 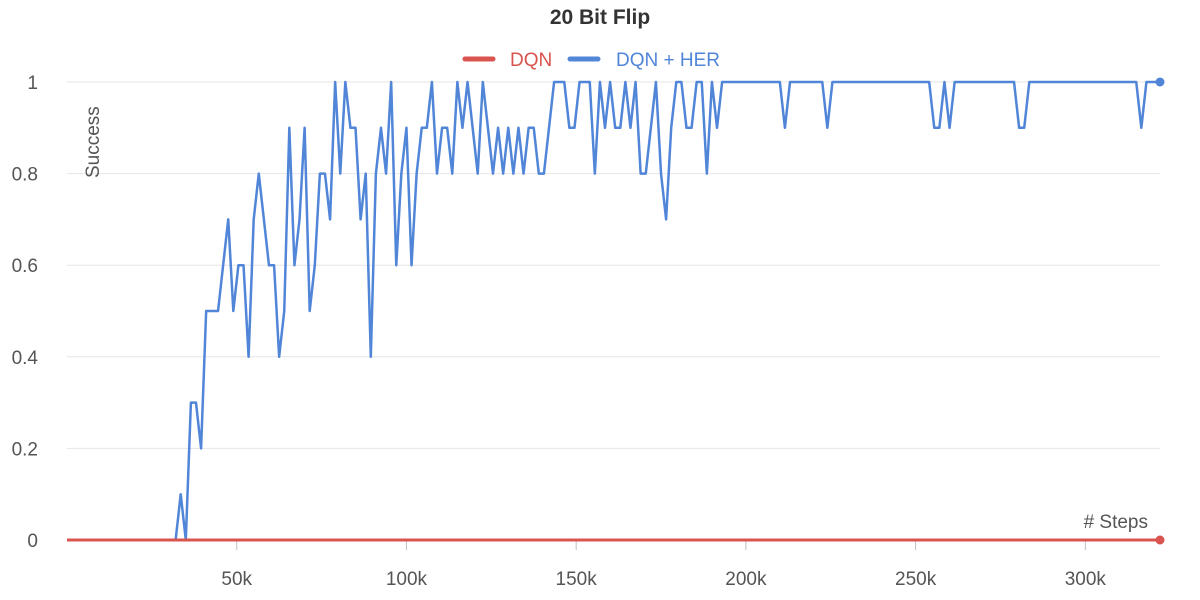 What do you see at coordinates (32, 83) in the screenshot?
I see `y-tick-label: 1` at bounding box center [32, 83].